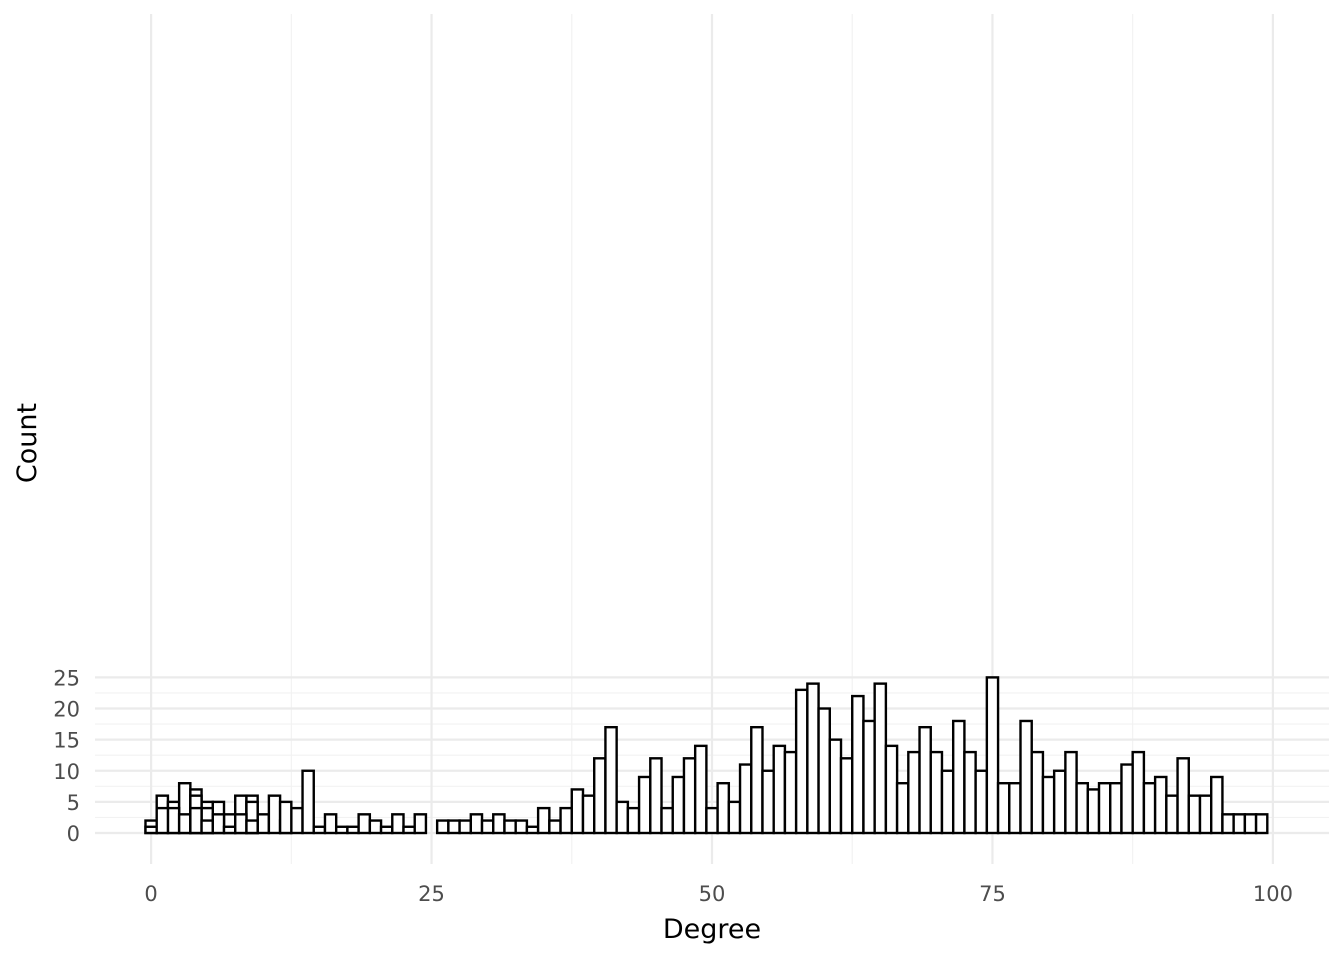 The width and height of the screenshot is (1344, 960). I want to click on y-tick-label: 5, so click(73, 803).